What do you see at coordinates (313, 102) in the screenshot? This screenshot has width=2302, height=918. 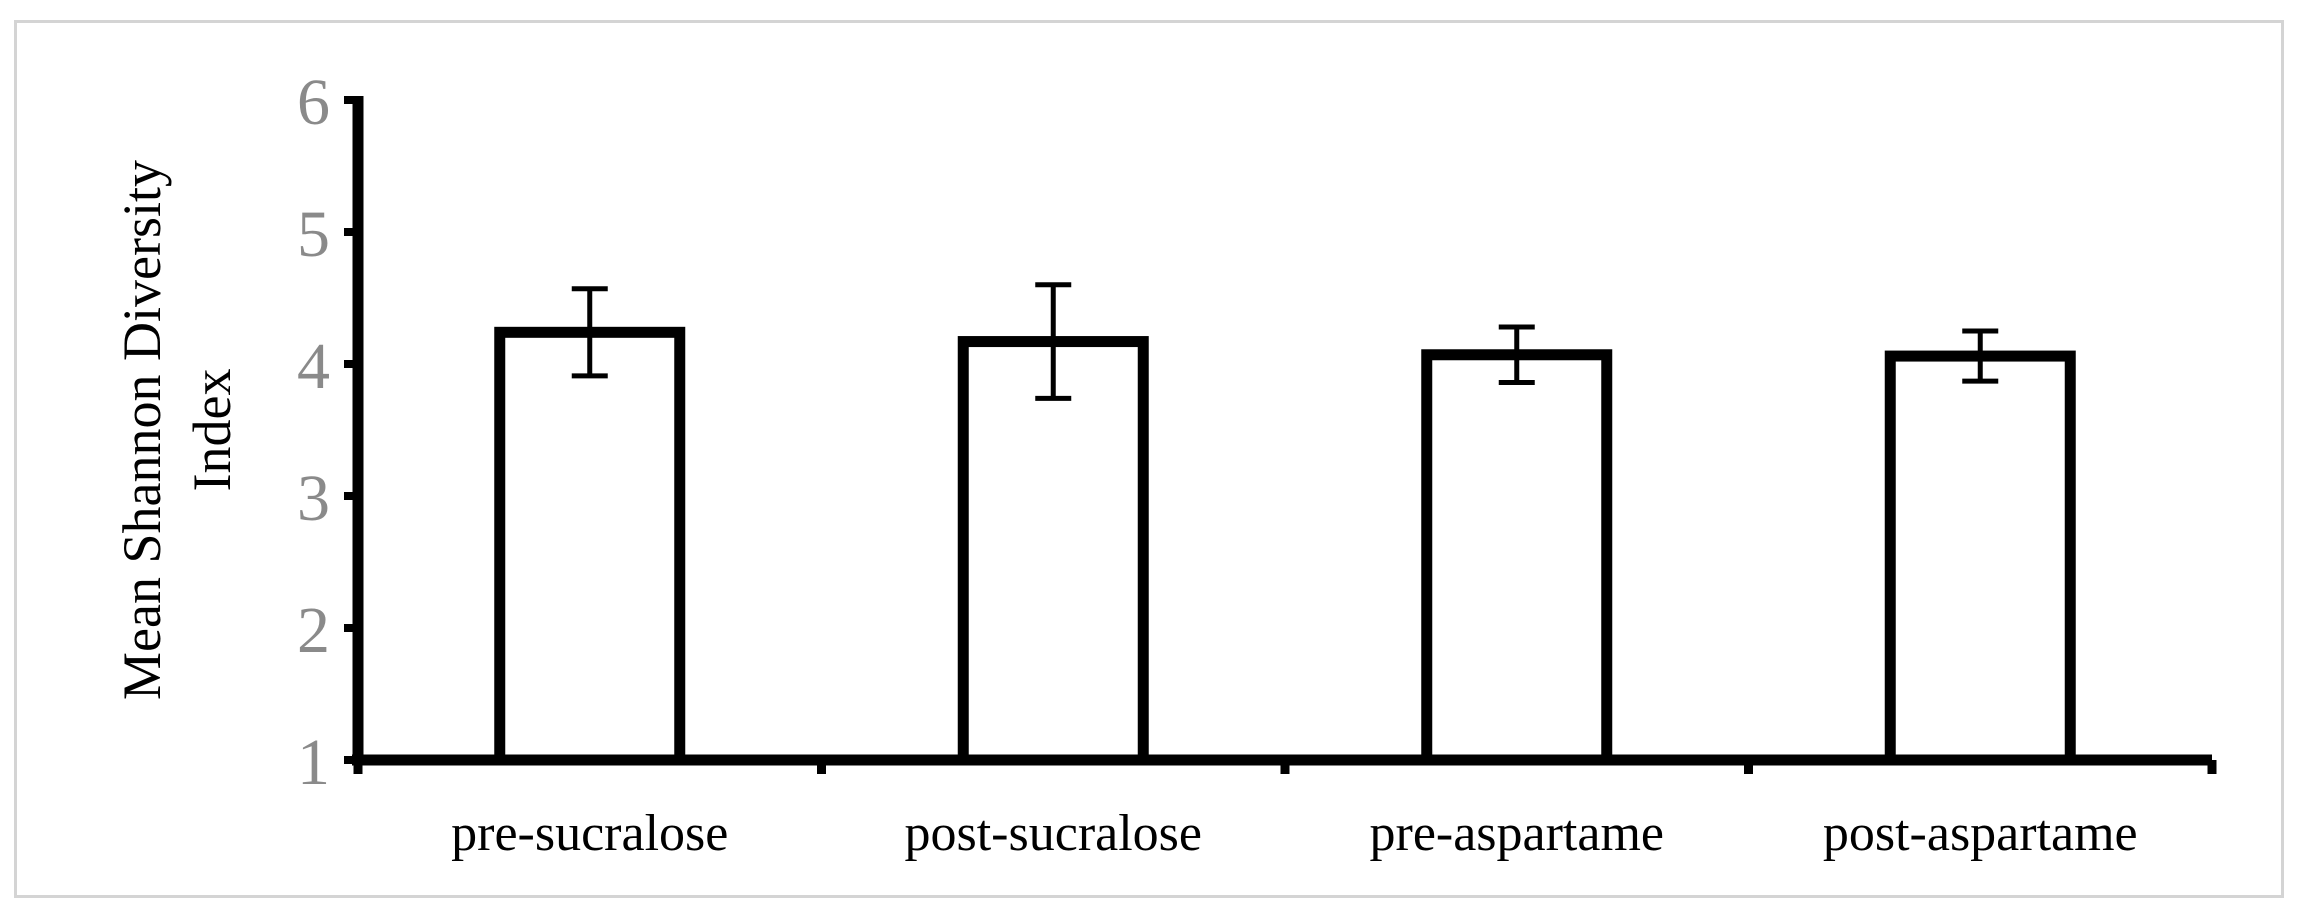 I see `y-tick-label: 6` at bounding box center [313, 102].